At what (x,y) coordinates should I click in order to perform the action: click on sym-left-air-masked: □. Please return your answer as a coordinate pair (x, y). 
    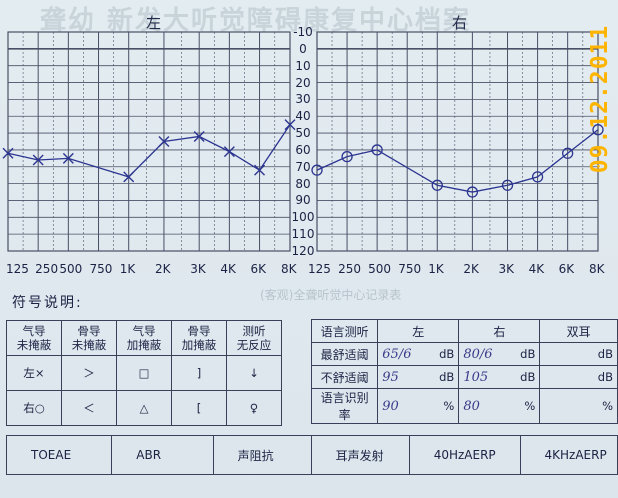
    Looking at the image, I should click on (144, 373).